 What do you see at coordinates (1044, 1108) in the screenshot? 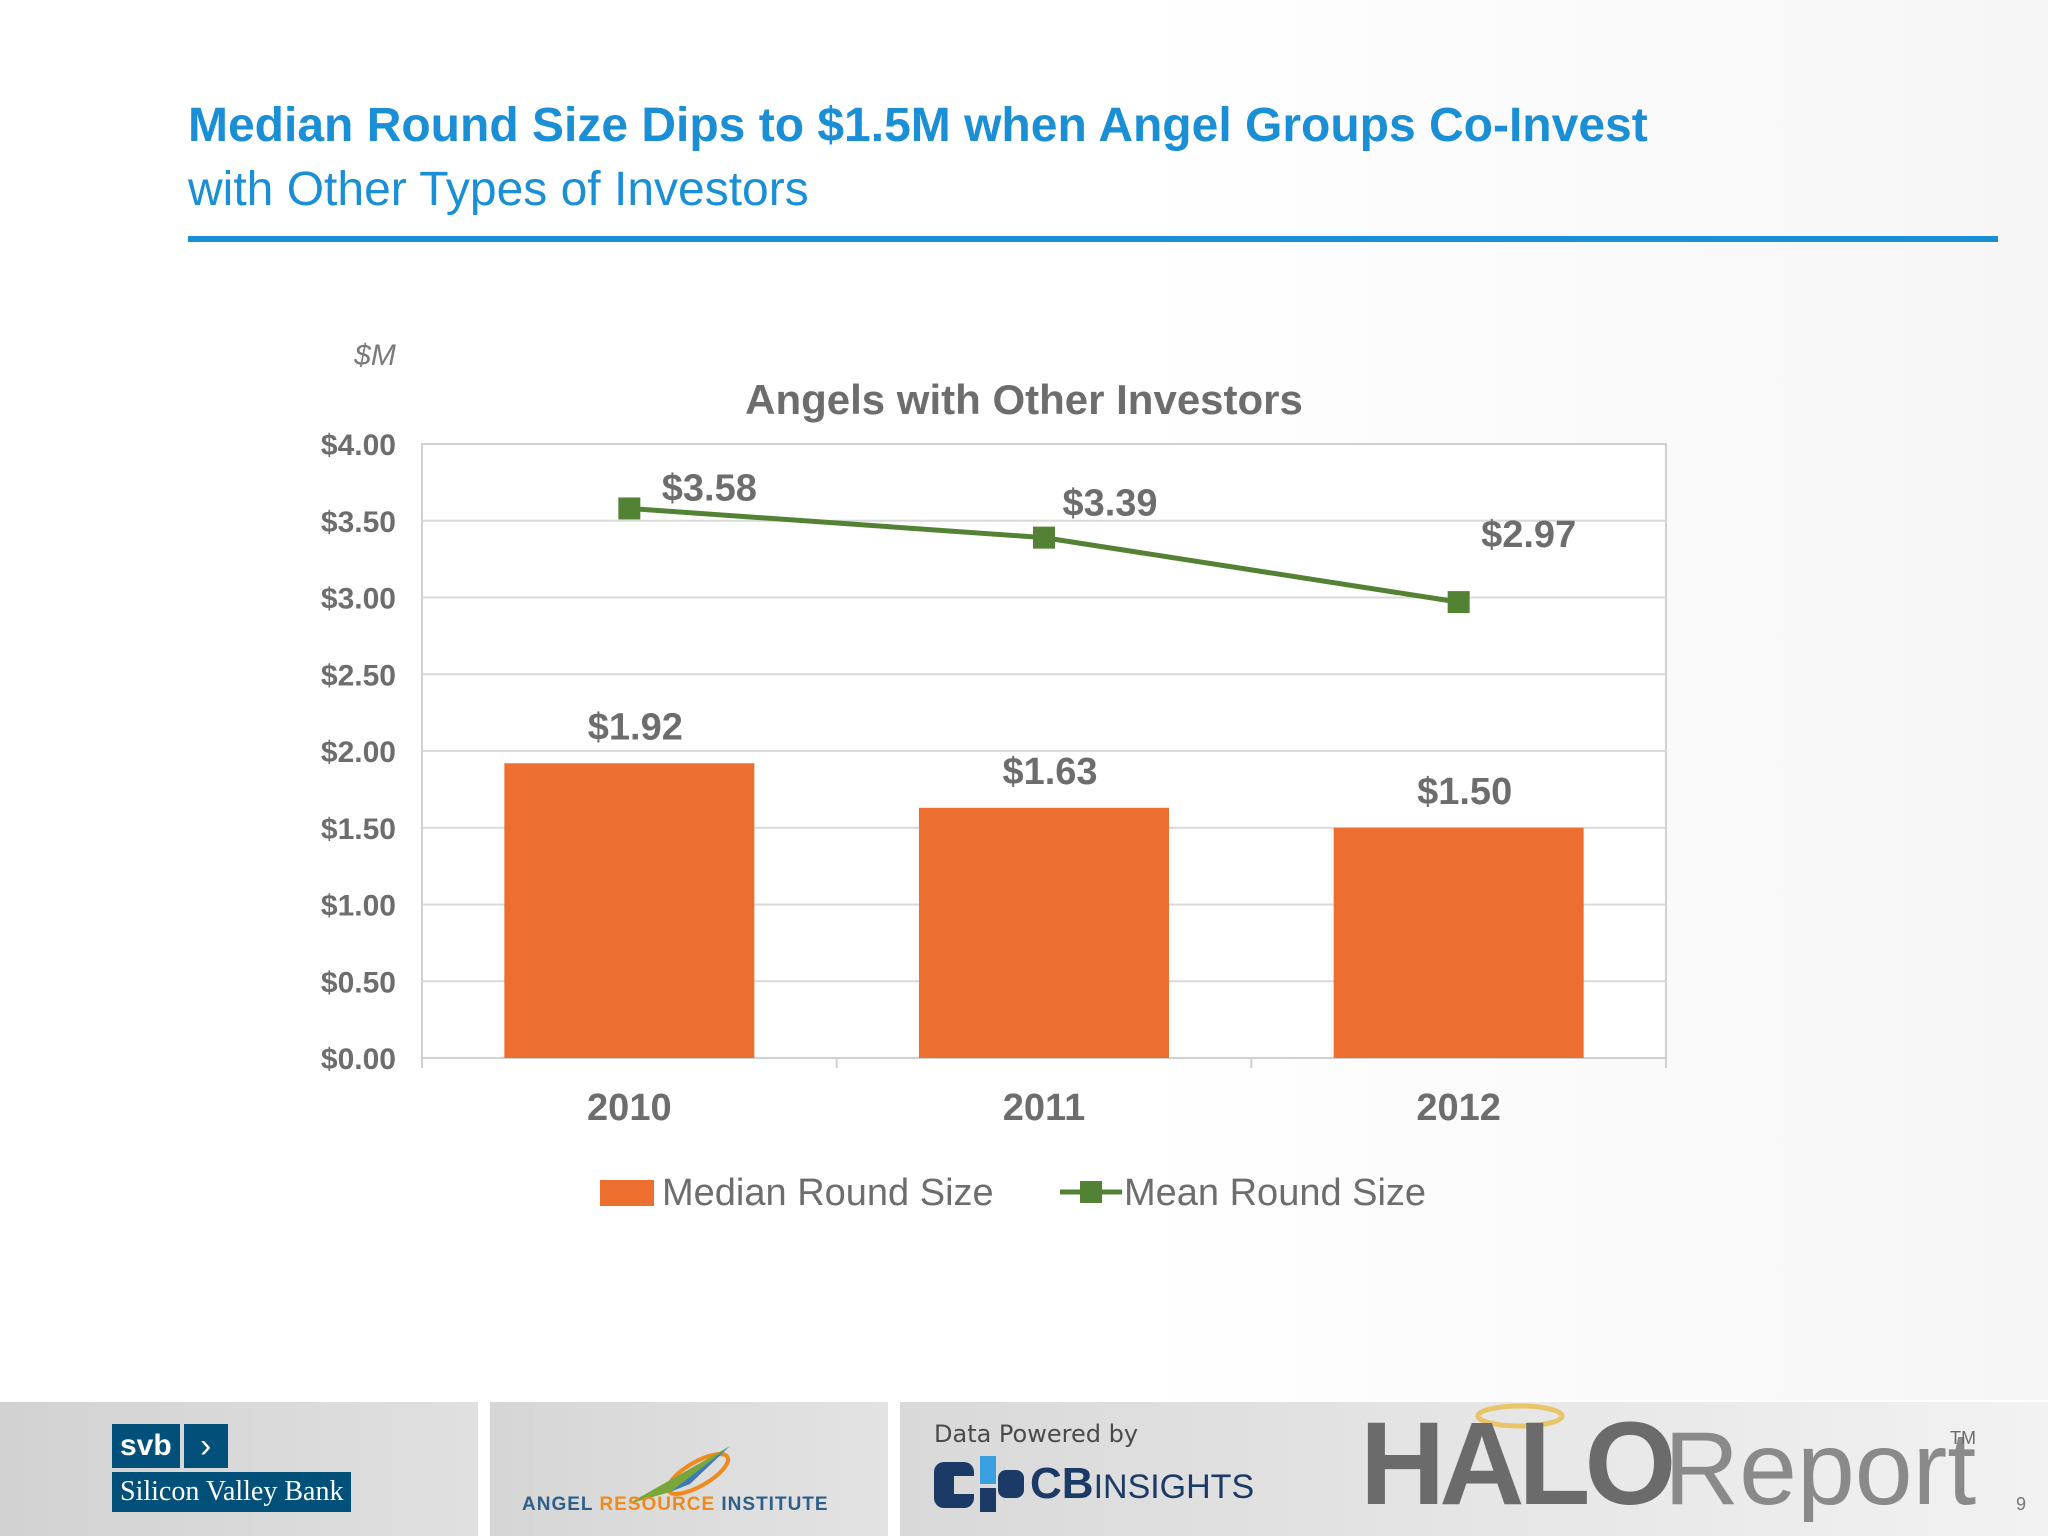
I see `x-tick-label: 2011` at bounding box center [1044, 1108].